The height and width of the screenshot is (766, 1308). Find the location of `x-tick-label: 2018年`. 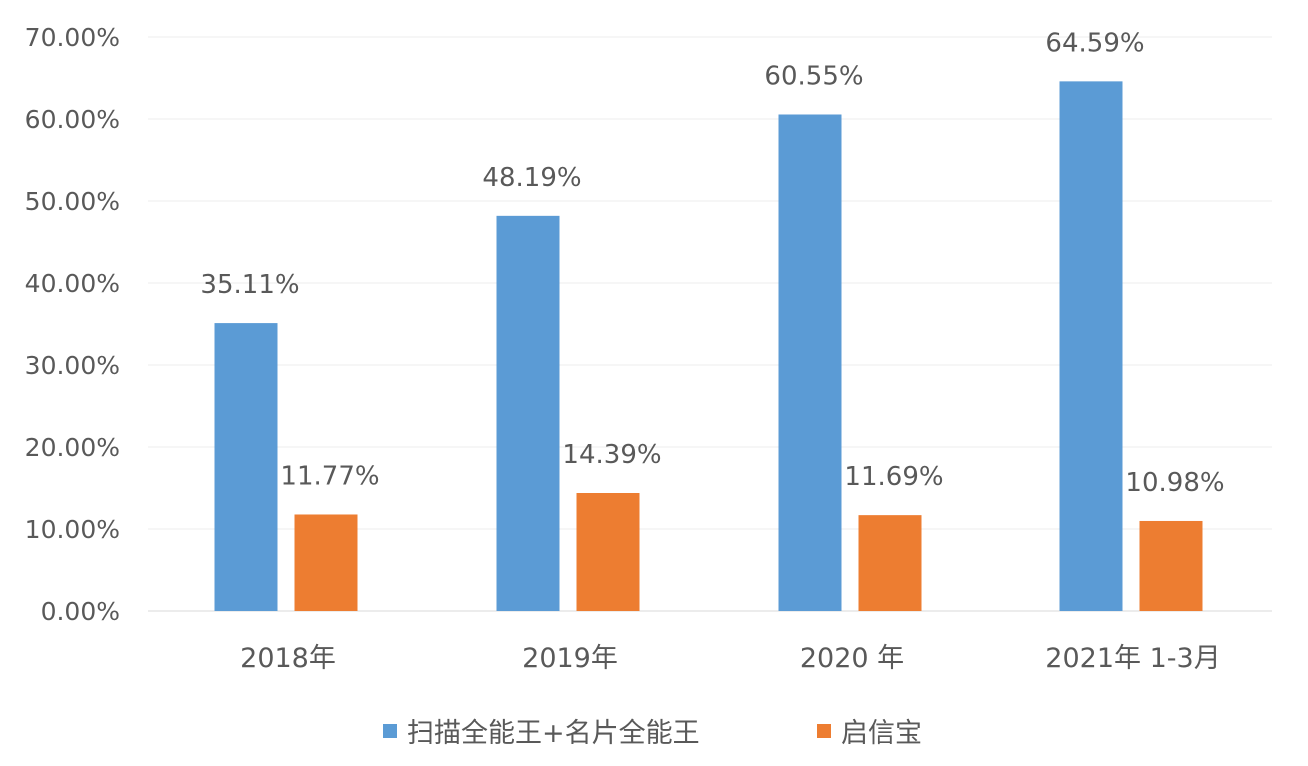

x-tick-label: 2018年 is located at coordinates (288, 658).